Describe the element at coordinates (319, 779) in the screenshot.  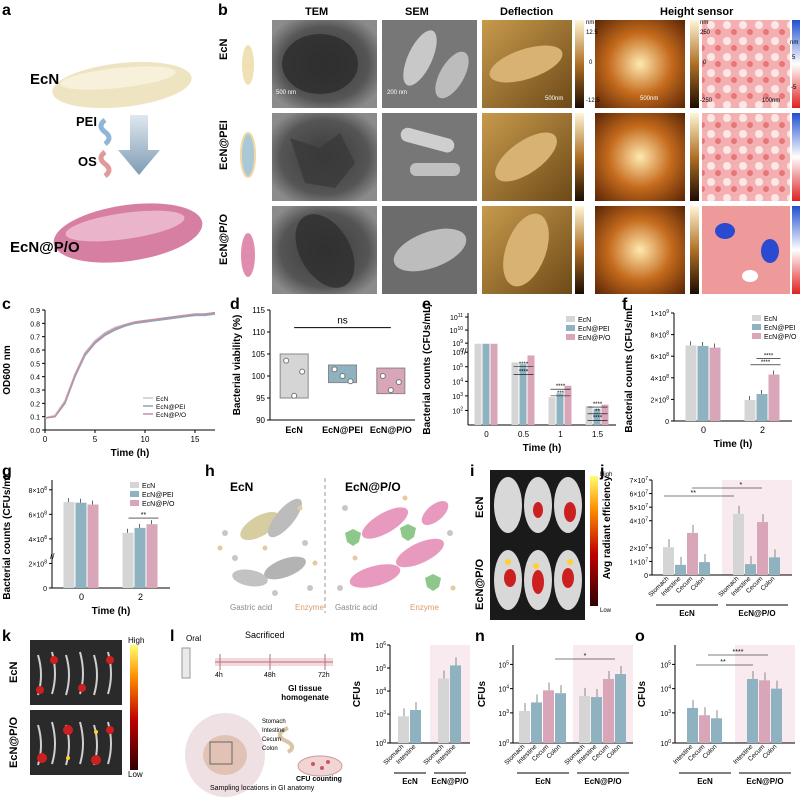
I see `label-cfu-counting: CFU counting` at that location.